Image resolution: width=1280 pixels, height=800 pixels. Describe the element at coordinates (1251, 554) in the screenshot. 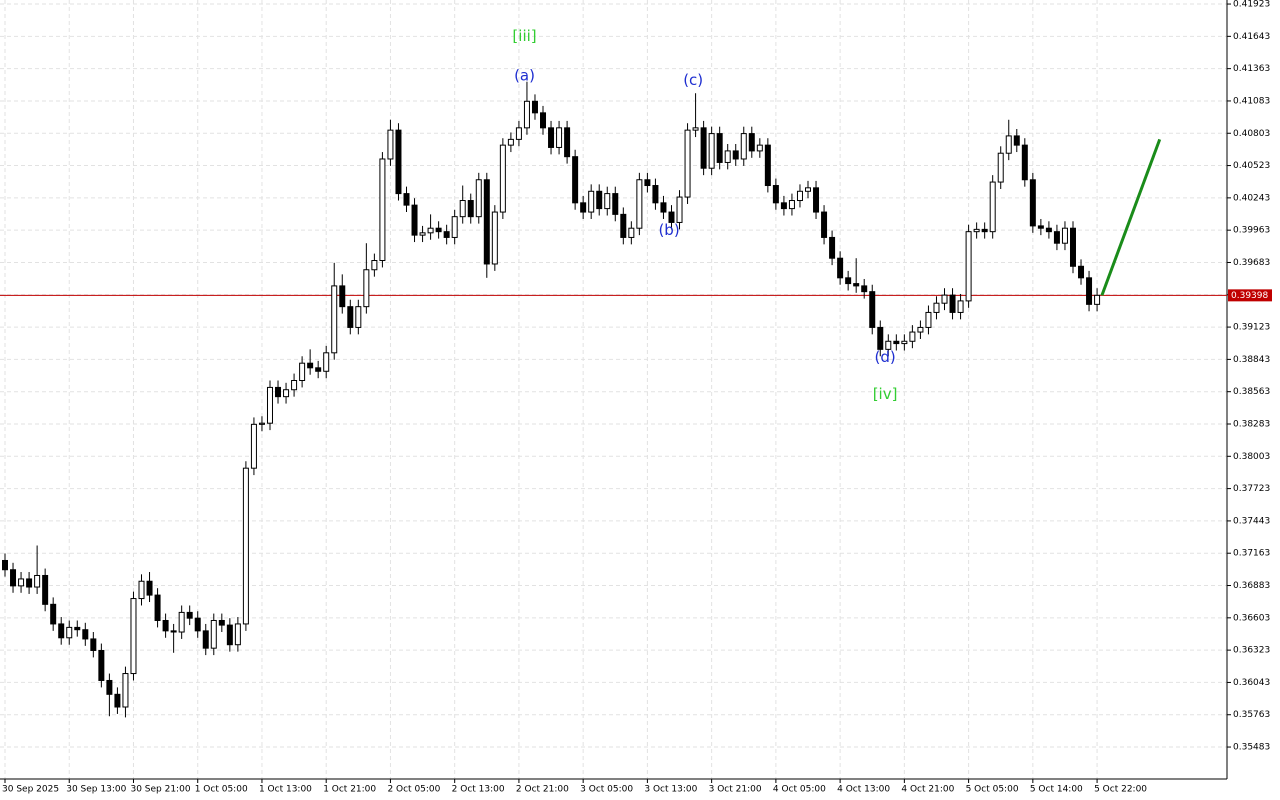

I see `y-tick-label: 0.37163` at that location.